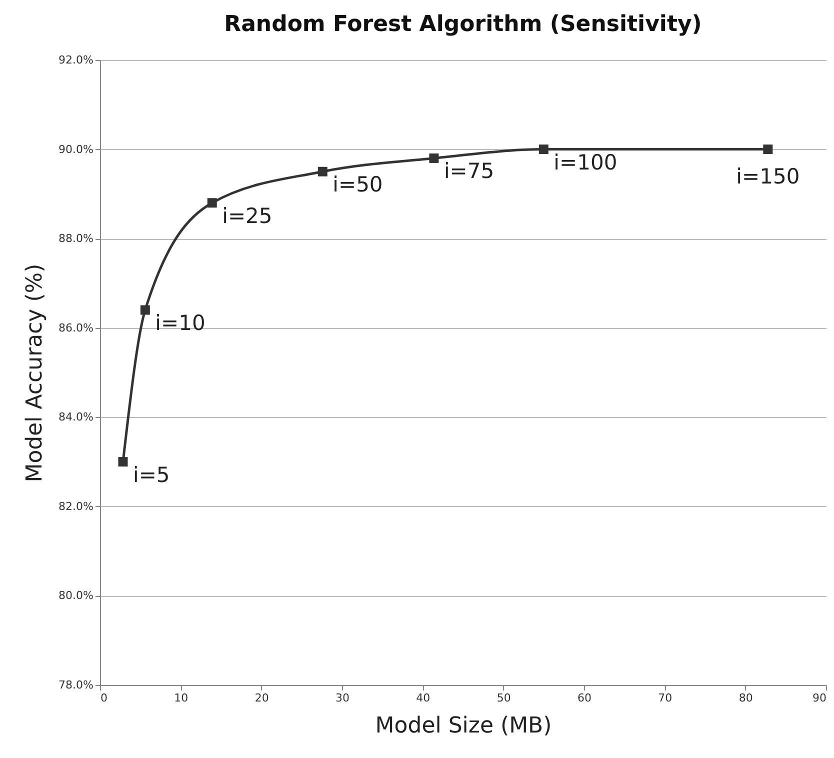 Image resolution: width=834 pixels, height=758 pixels. I want to click on x-tick-label: 80, so click(745, 698).